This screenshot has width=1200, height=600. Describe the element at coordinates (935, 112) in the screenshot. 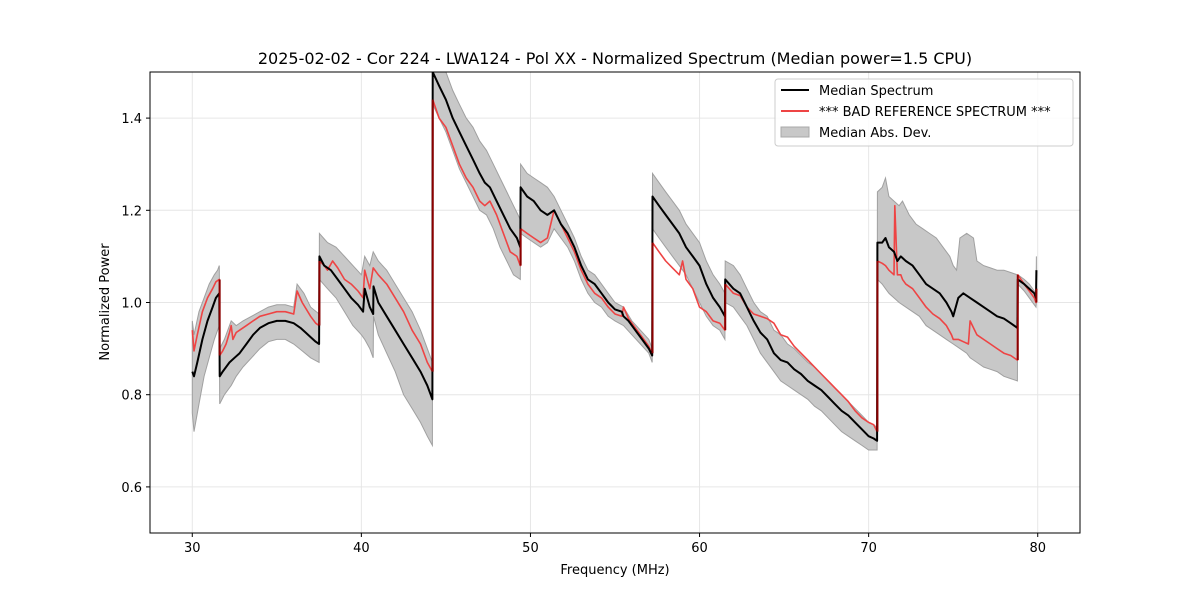

I see `legend-label-reference: *** BAD REFERENCE SPECTRUM ***` at that location.